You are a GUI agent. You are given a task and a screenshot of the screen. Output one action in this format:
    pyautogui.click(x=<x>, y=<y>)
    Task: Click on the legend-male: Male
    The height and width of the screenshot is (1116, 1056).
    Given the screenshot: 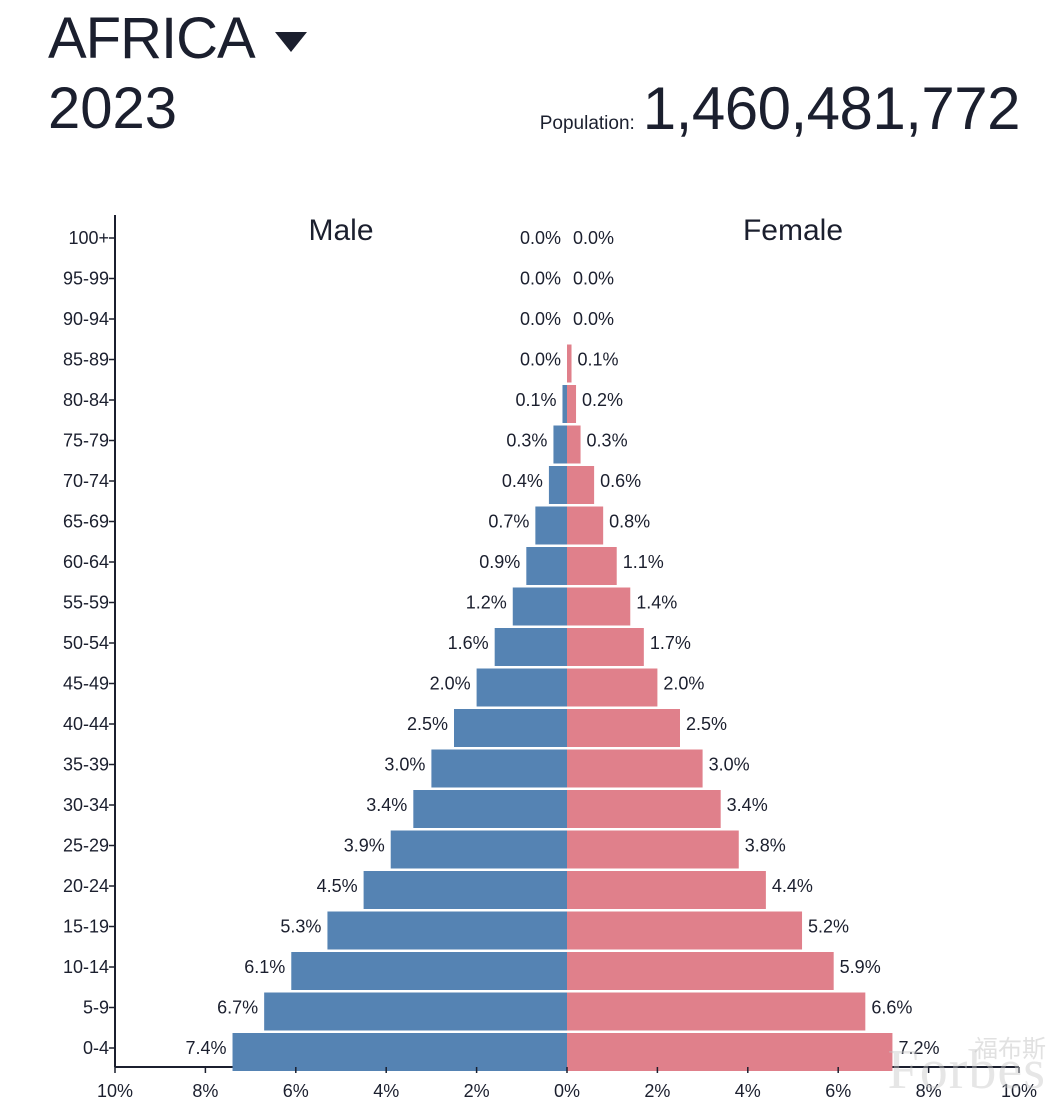 What is the action you would take?
    pyautogui.click(x=340, y=230)
    